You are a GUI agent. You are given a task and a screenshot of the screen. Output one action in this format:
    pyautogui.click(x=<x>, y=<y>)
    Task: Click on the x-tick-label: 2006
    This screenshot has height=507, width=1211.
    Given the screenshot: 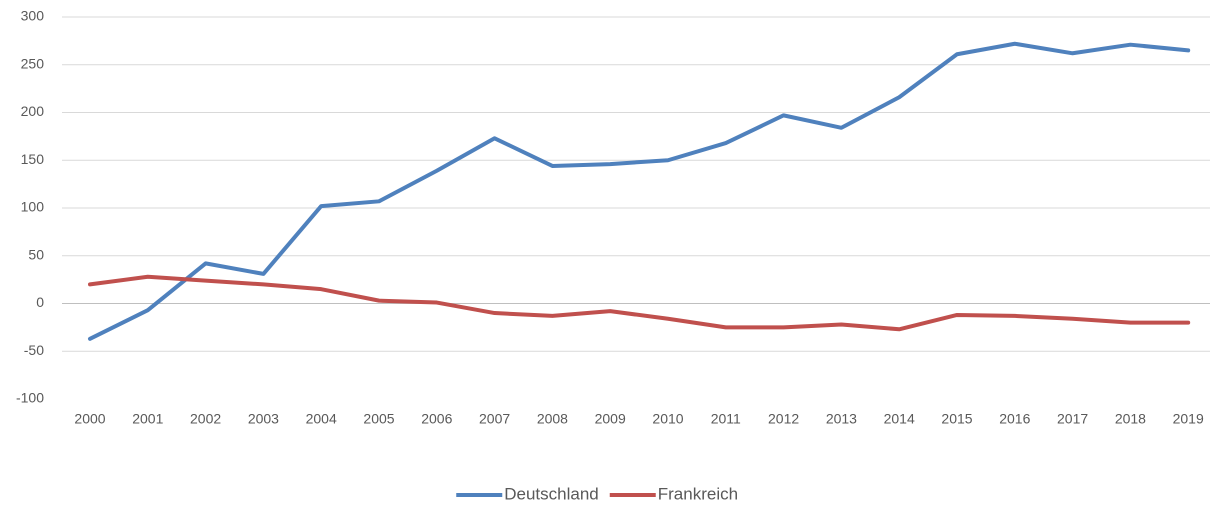 What is the action you would take?
    pyautogui.click(x=436, y=419)
    